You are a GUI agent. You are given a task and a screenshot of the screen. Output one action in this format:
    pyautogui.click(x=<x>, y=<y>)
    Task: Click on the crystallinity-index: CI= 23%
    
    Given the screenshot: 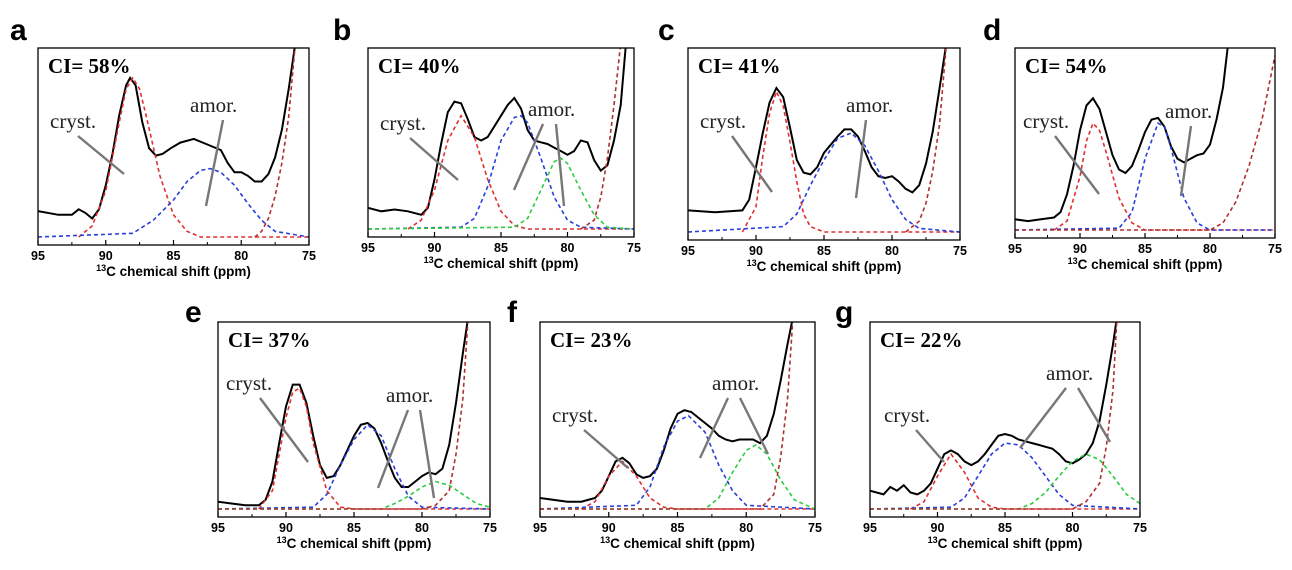 What is the action you would take?
    pyautogui.click(x=591, y=340)
    